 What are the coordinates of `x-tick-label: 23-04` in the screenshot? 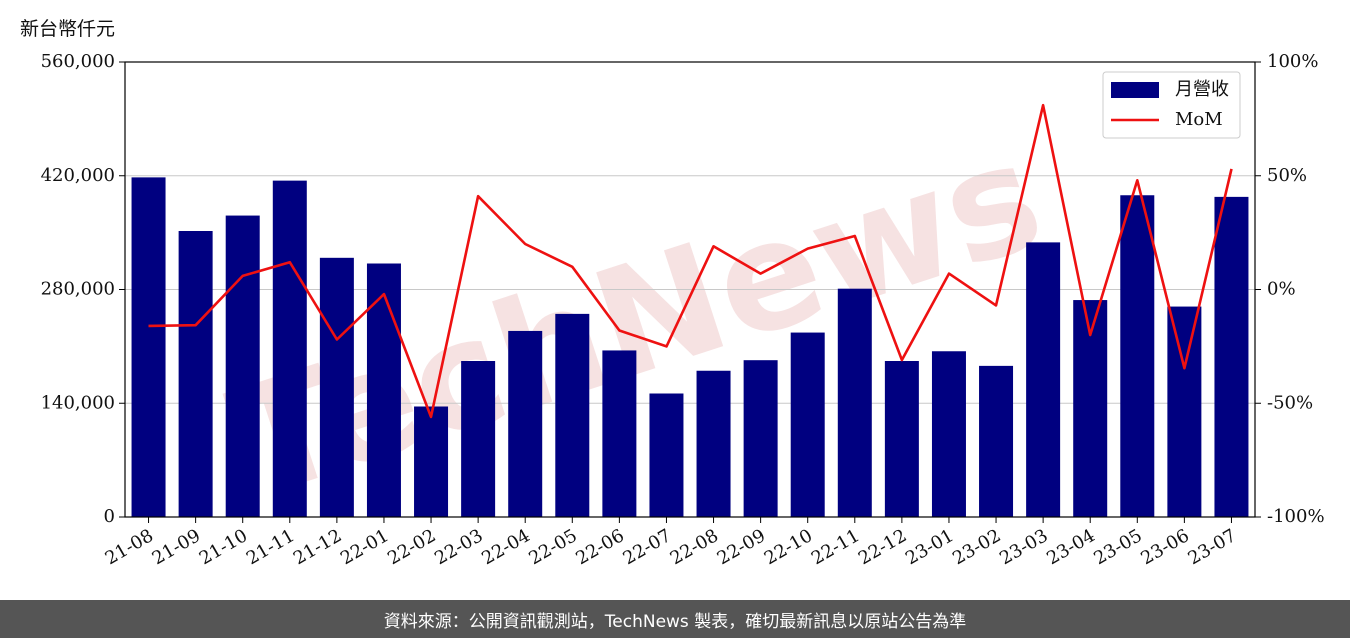 It's located at (1070, 547).